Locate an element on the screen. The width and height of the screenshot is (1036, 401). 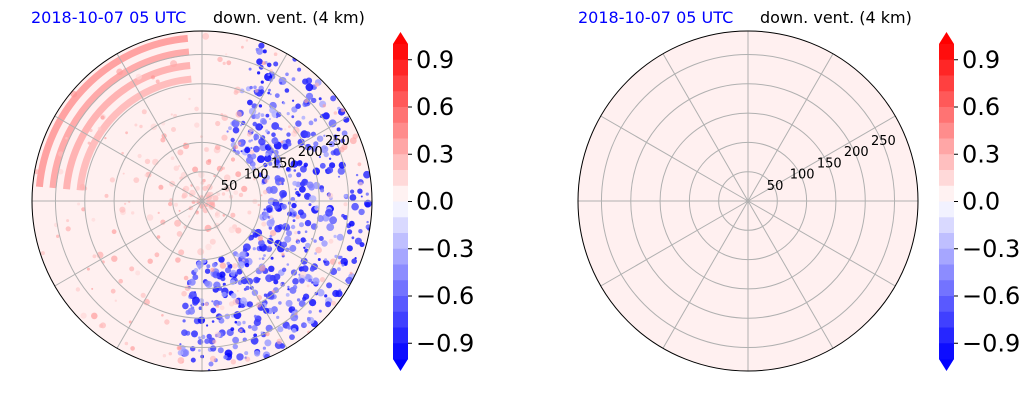
colorbar-extend-max is located at coordinates (400, 38).